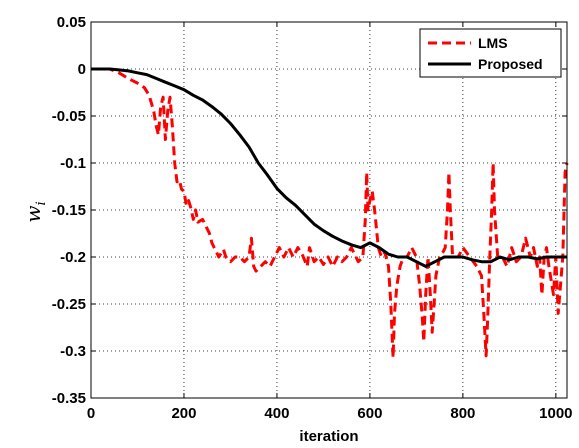  Describe the element at coordinates (369, 413) in the screenshot. I see `x-tick-label: 600` at that location.